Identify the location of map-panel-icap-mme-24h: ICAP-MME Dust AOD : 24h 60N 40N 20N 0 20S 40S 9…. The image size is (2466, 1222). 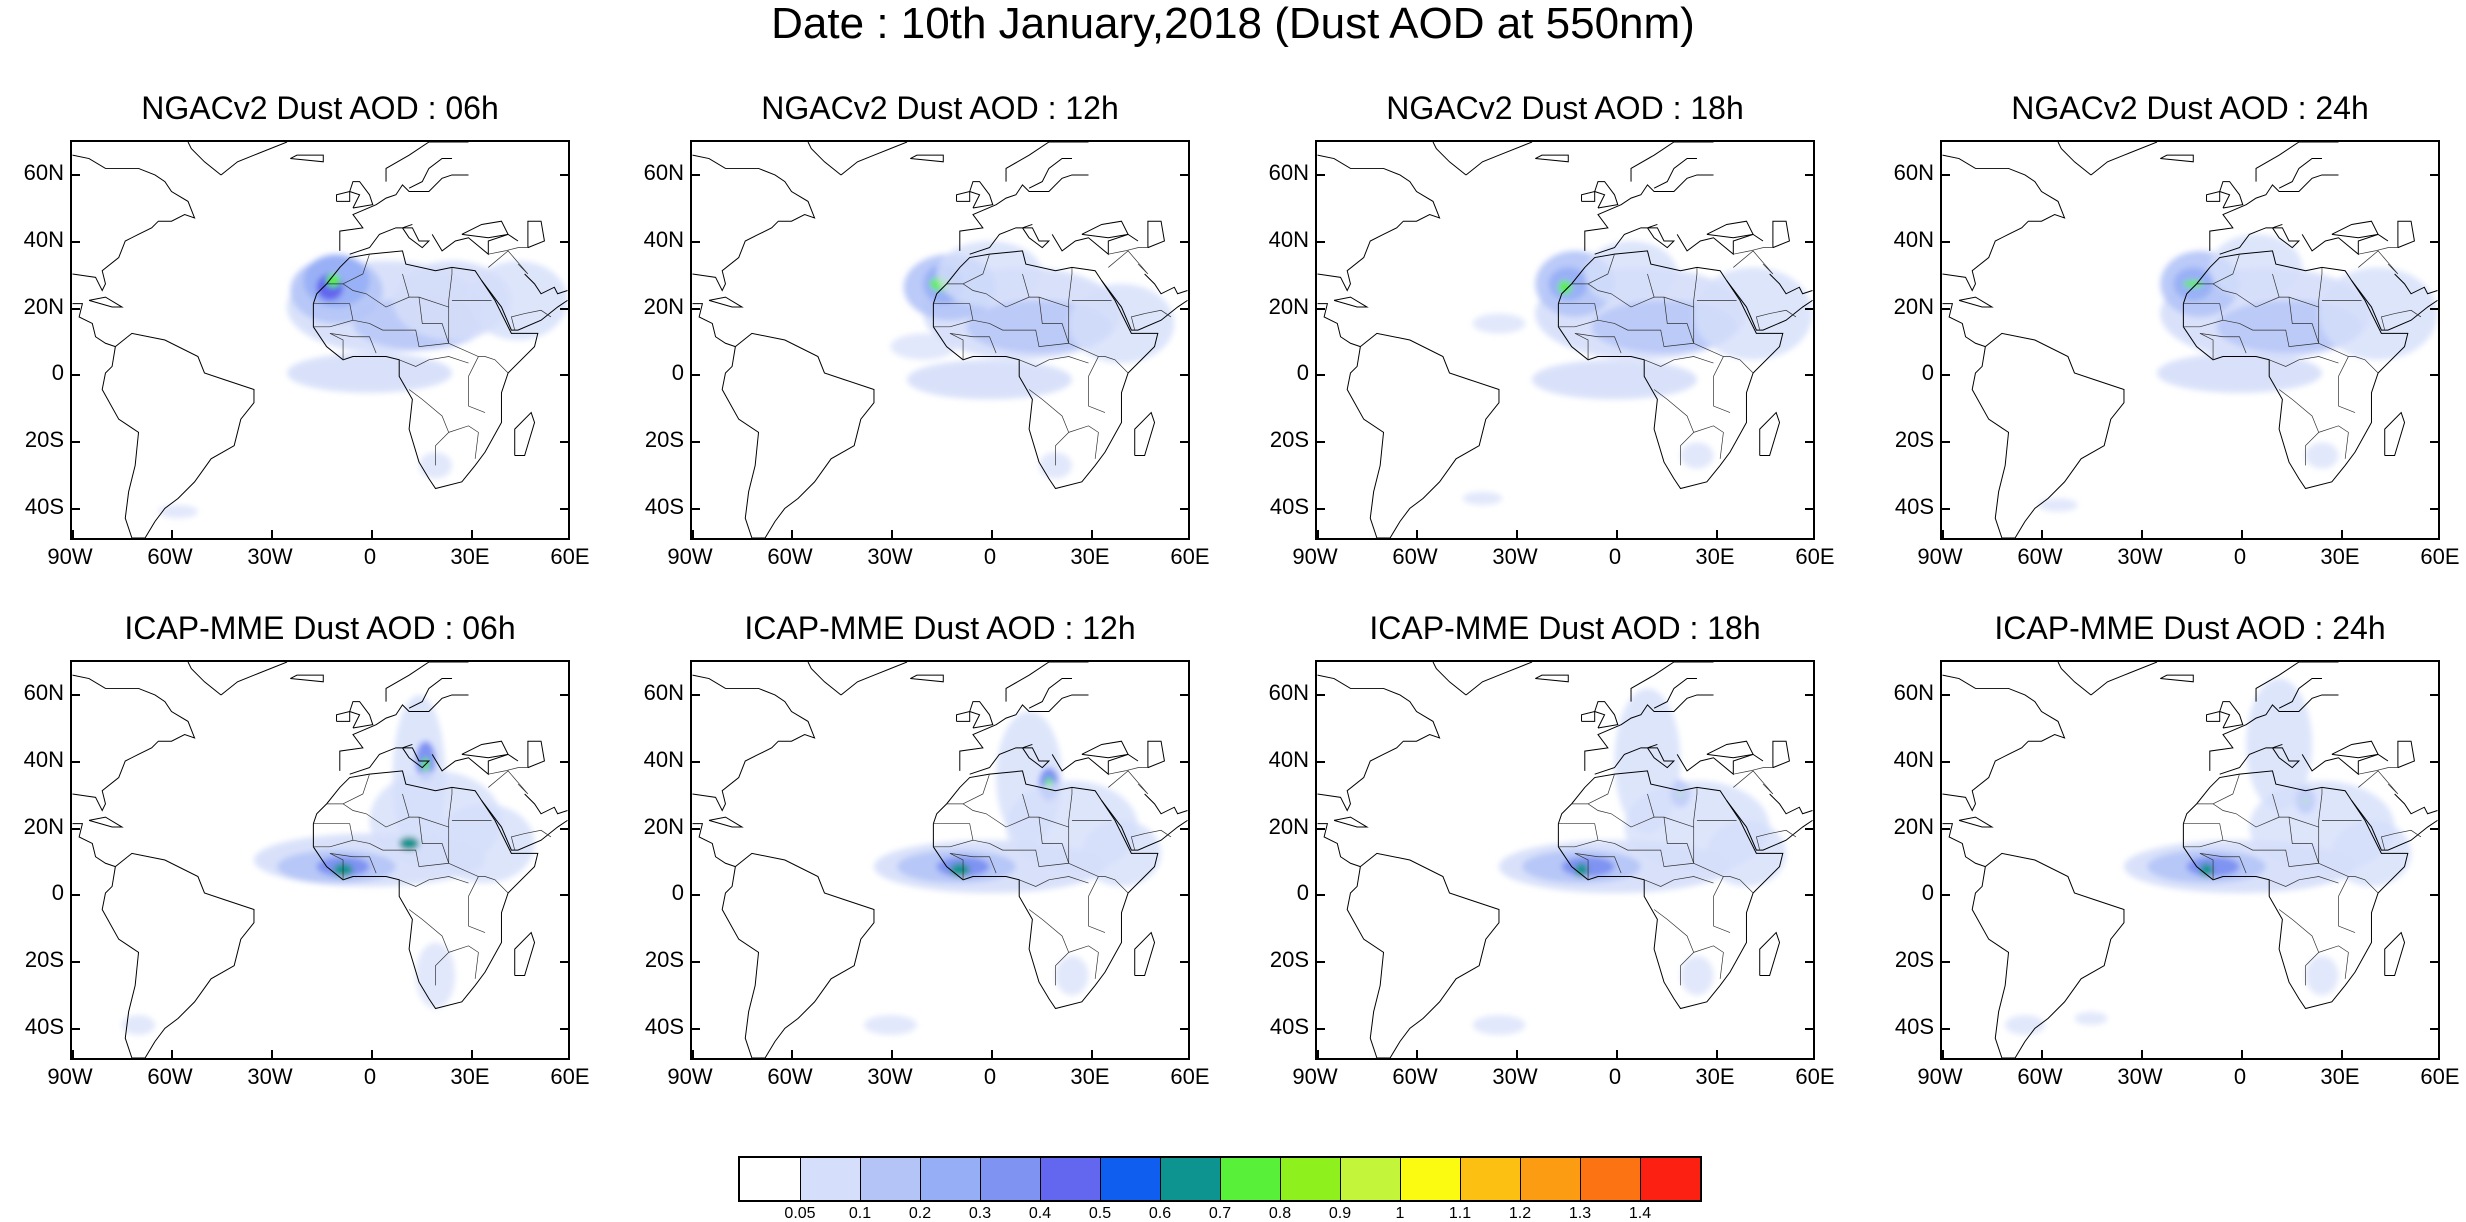
(2165, 870).